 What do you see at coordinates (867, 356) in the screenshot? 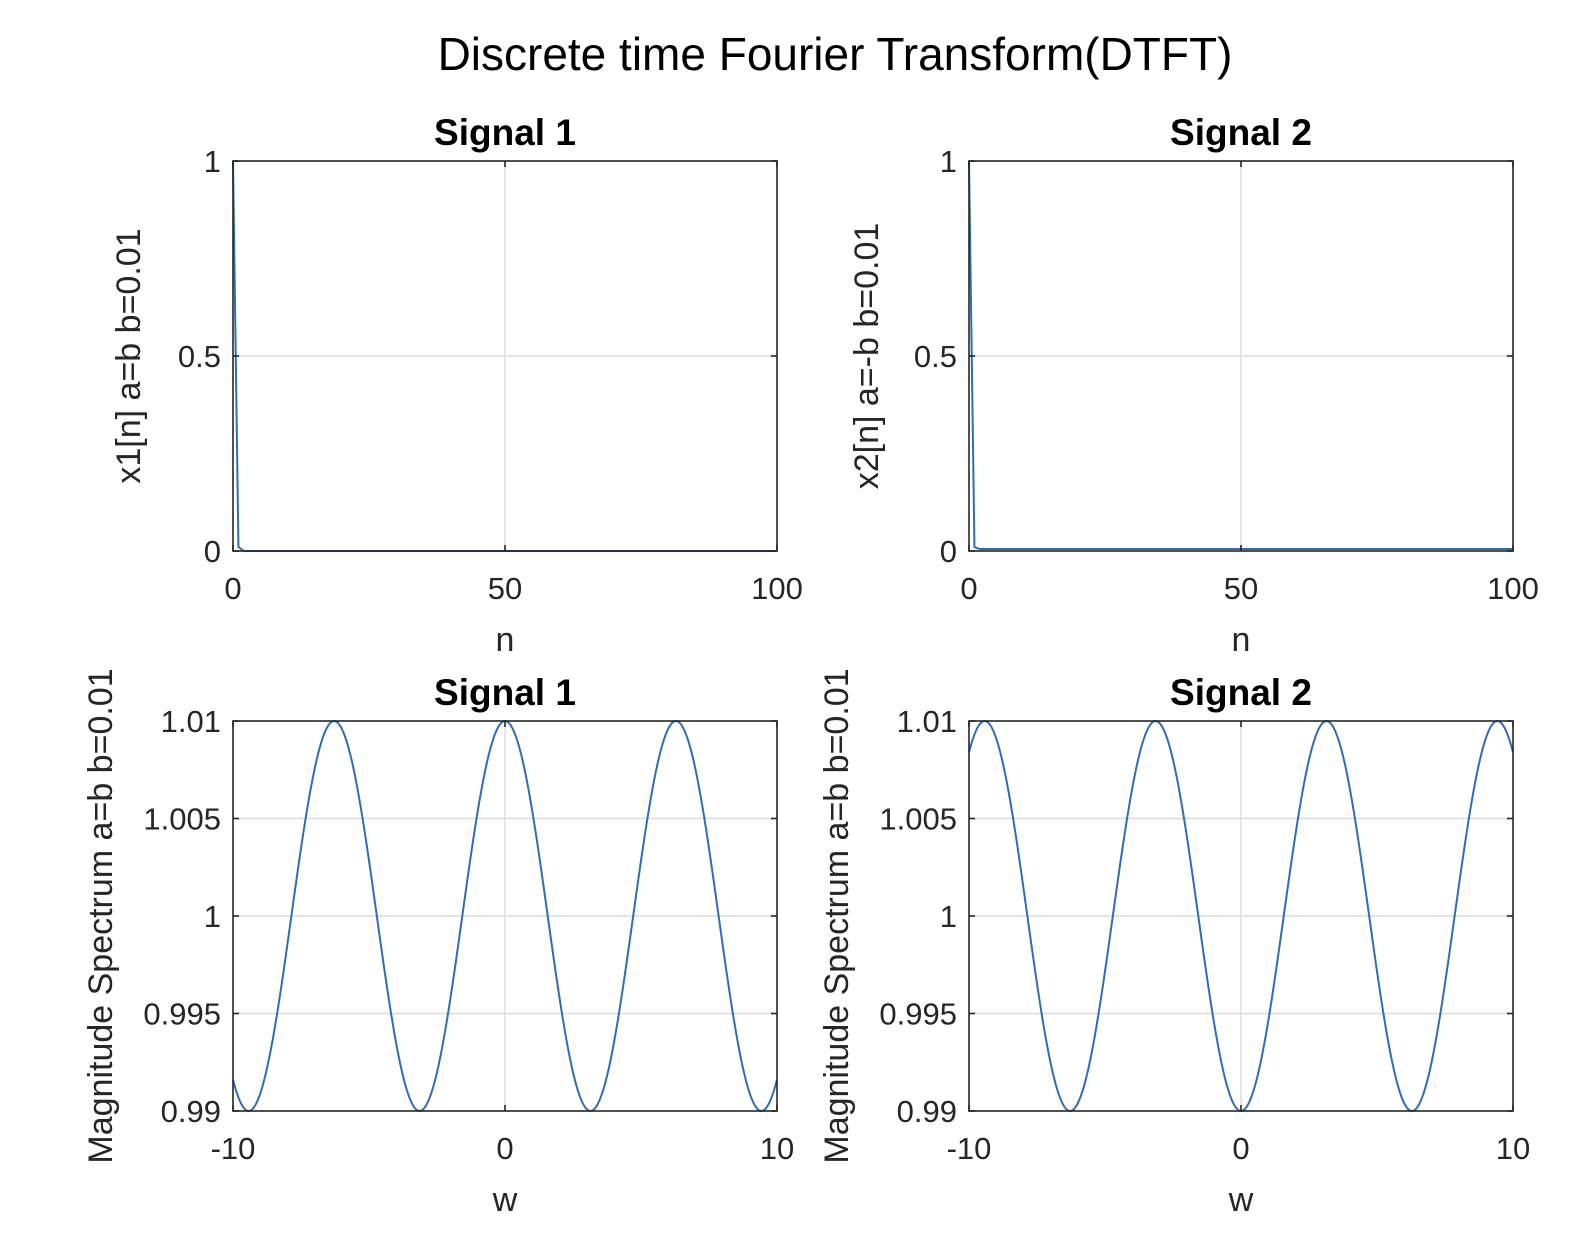
I see `y-axis-label: x2[n] a=-b b=0.01` at bounding box center [867, 356].